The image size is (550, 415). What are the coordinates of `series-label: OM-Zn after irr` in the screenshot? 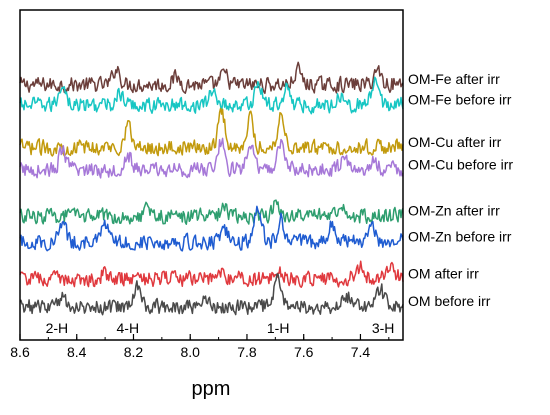 It's located at (454, 211).